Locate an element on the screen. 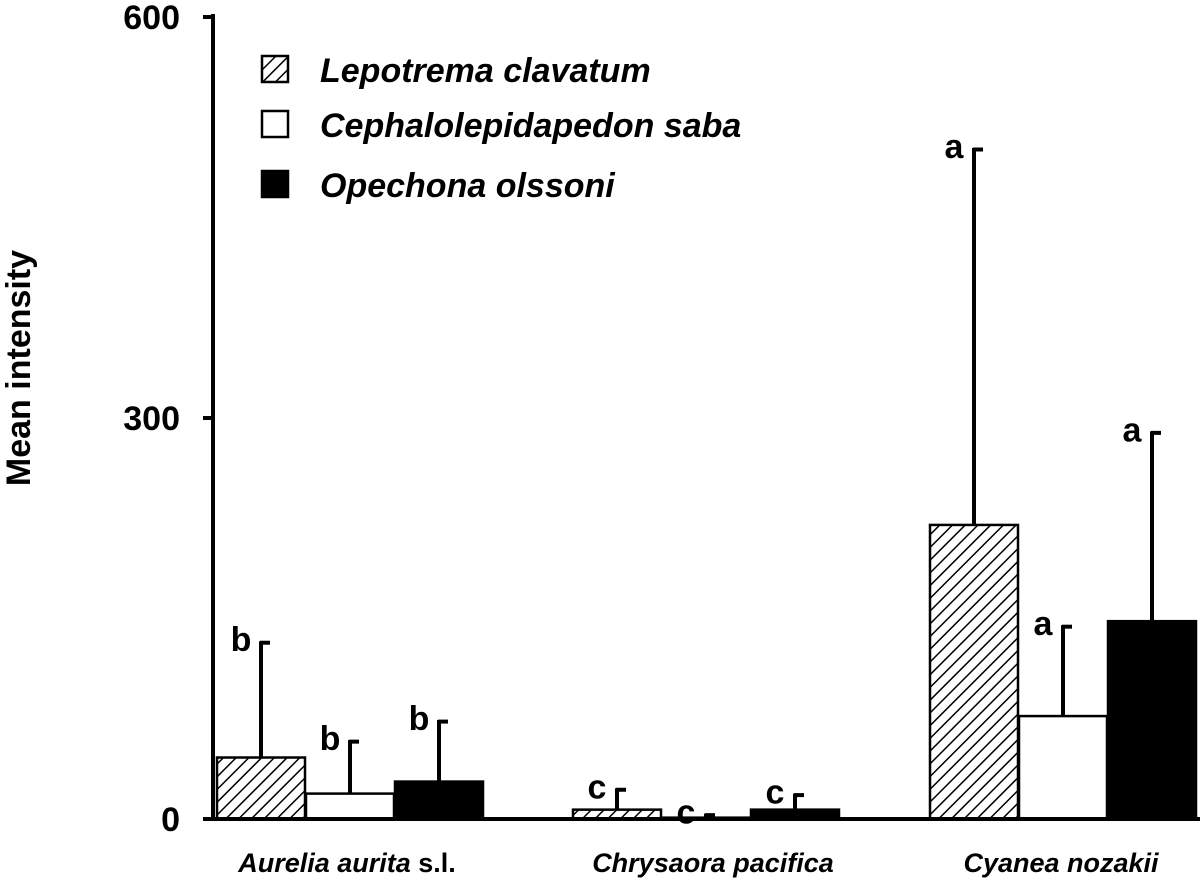 This screenshot has height=882, width=1200. legend-label-lepotrema-clavatum: Lepotrema clavatum is located at coordinates (485, 71).